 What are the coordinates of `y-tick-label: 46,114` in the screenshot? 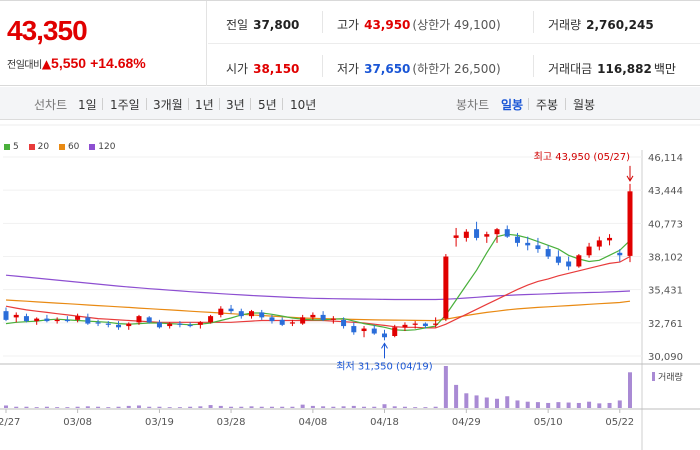 It's located at (665, 158).